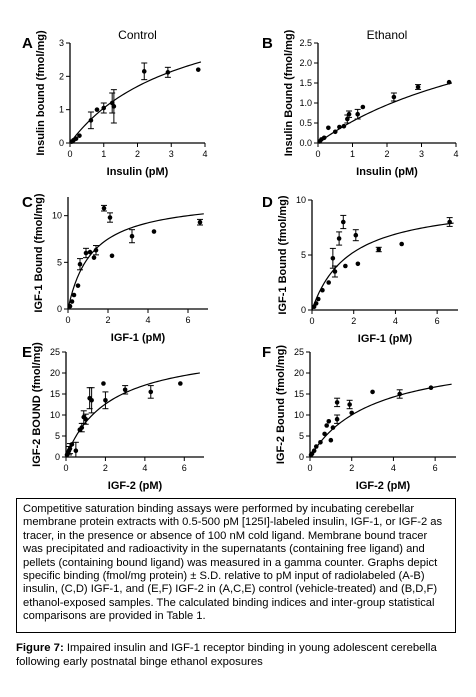 This screenshot has height=697, width=476. Describe the element at coordinates (305, 123) in the screenshot. I see `y-tick-label: 0.5` at that location.